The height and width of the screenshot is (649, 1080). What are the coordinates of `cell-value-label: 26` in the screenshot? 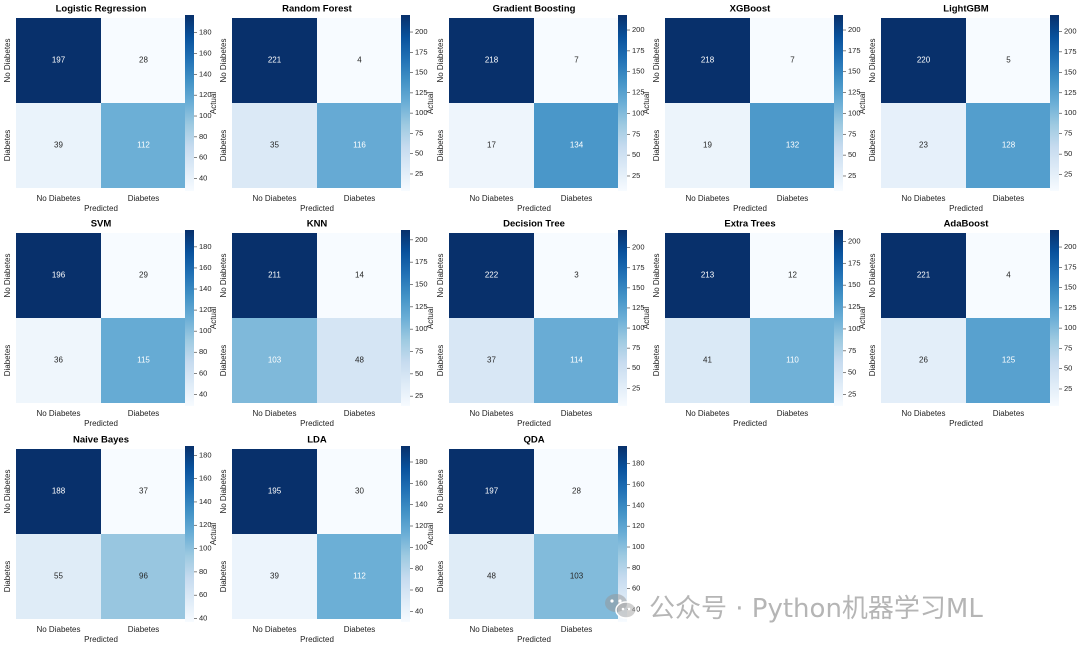 It's located at (923, 360).